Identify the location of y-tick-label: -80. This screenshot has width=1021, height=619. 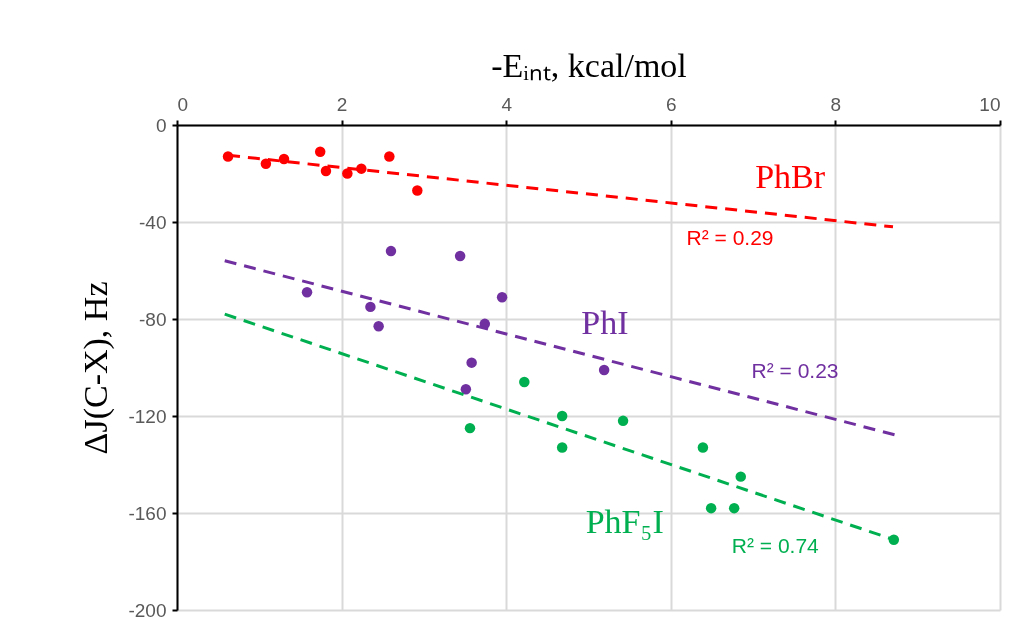
(153, 319).